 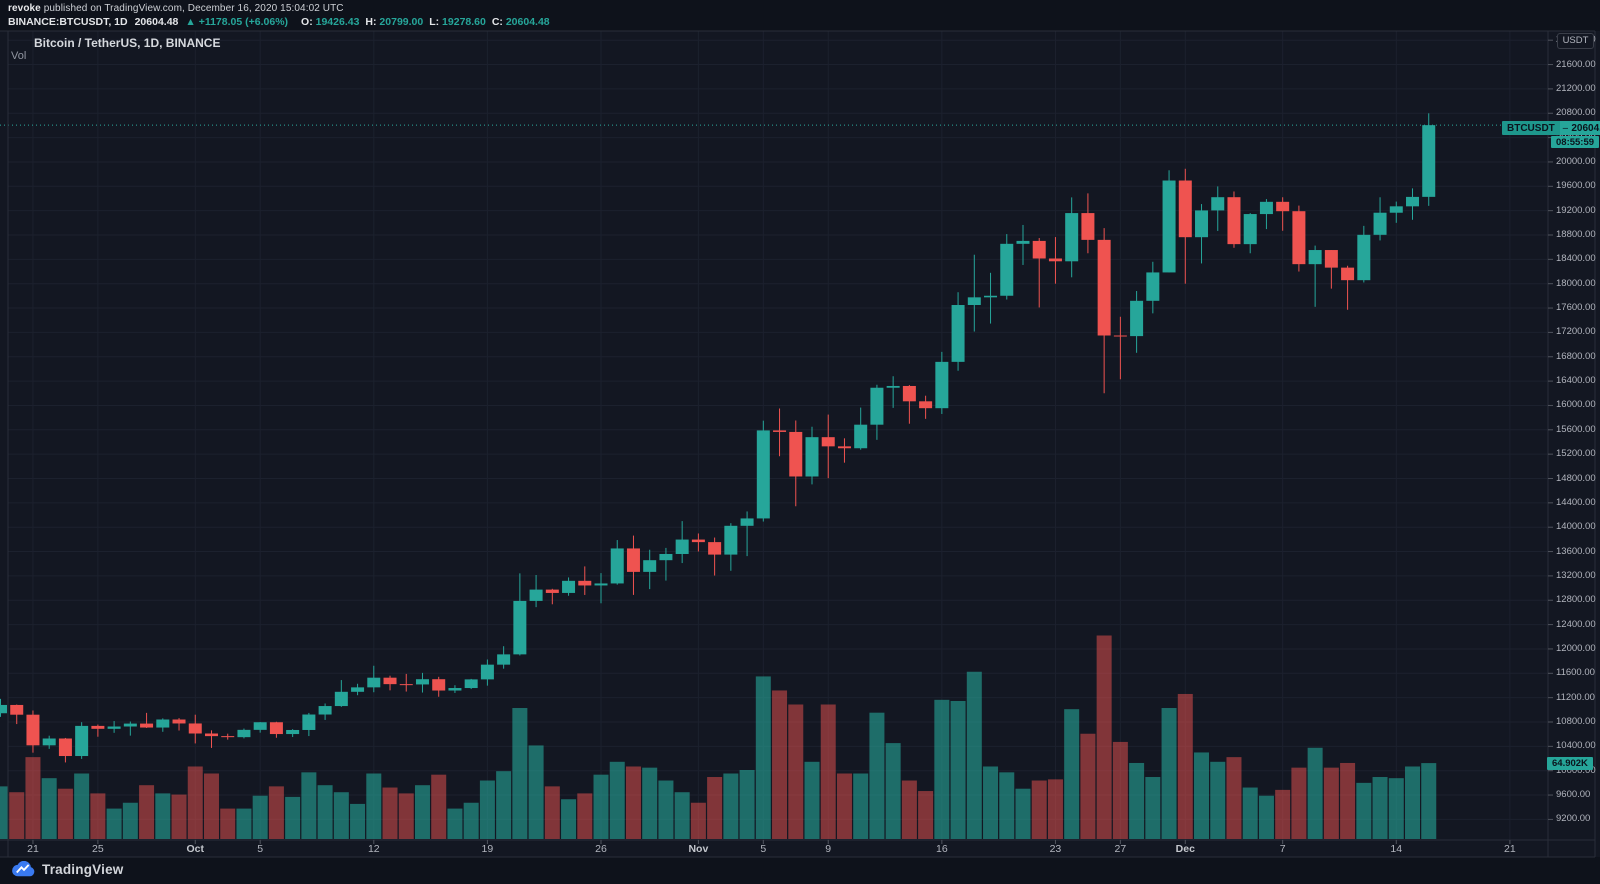 What do you see at coordinates (19, 56) in the screenshot?
I see `volume-legend: Vol` at bounding box center [19, 56].